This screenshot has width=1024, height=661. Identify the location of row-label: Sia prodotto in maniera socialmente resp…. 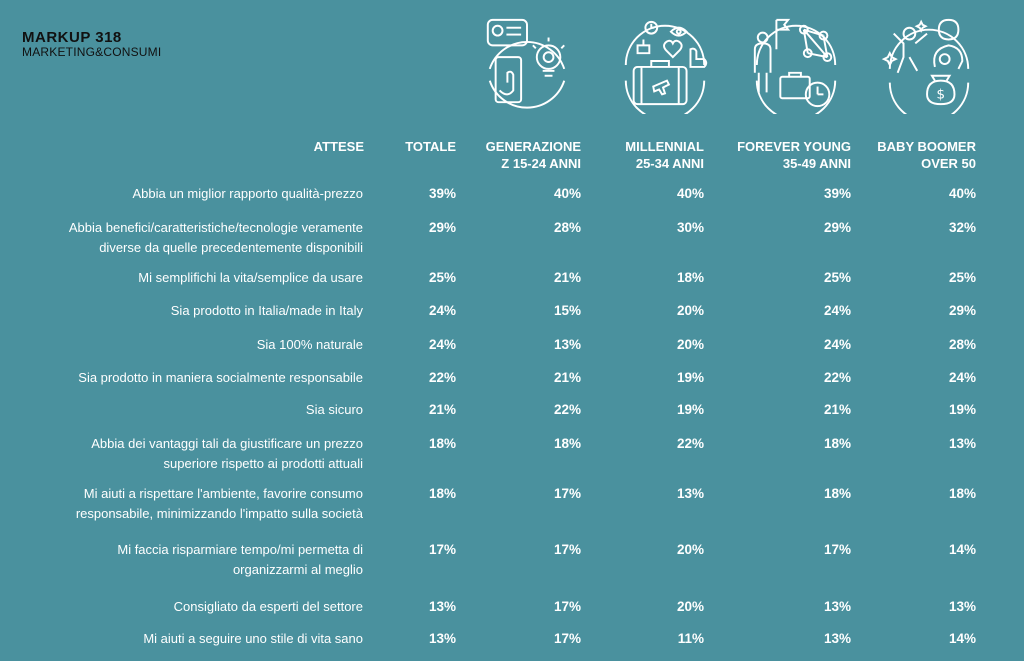
(183, 378).